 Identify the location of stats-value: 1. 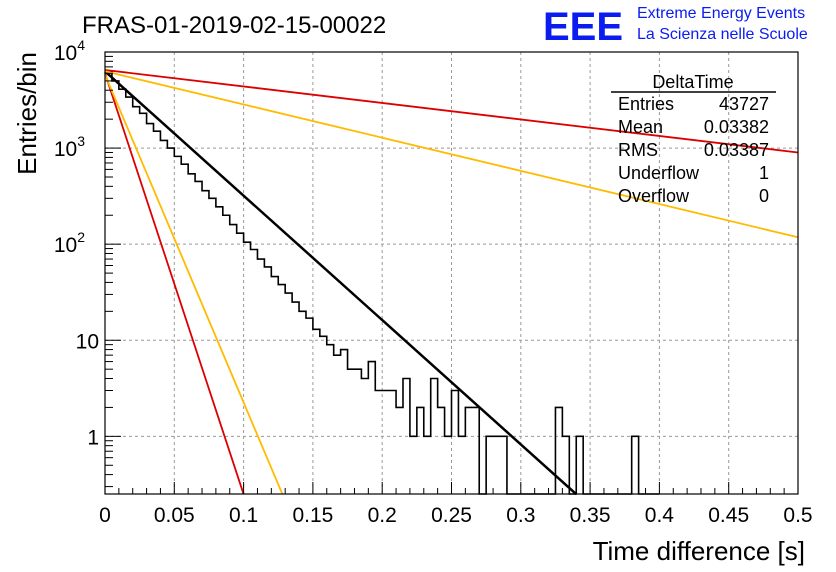
(764, 173).